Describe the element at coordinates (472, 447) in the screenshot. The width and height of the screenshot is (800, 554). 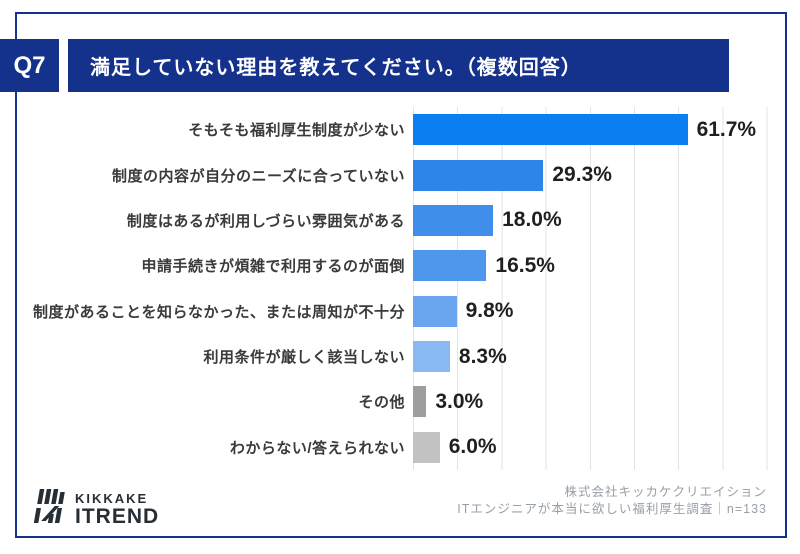
I see `value-label: 6.0%` at that location.